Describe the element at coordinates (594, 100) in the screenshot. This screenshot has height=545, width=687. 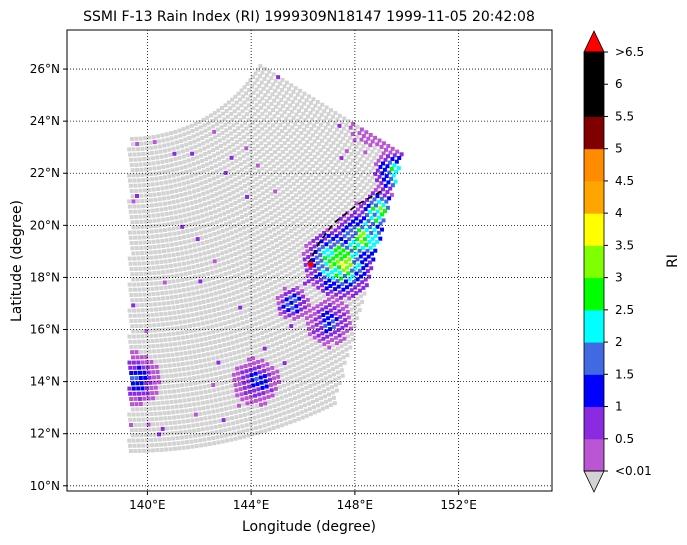
I see `colorbar-segment` at that location.